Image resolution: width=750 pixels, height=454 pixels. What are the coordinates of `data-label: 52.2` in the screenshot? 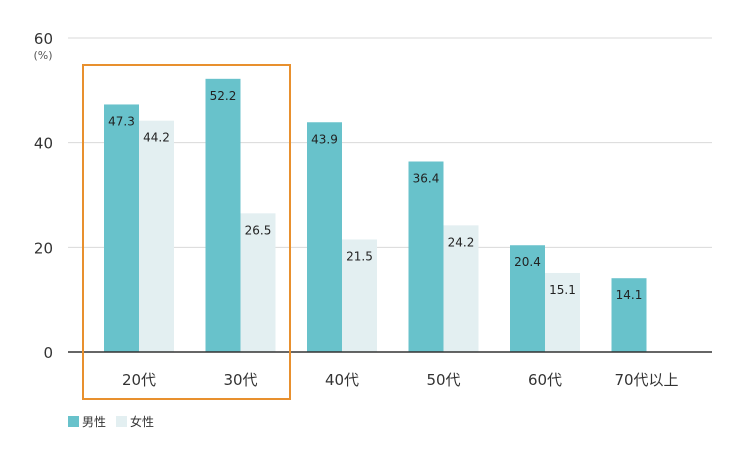 It's located at (223, 96).